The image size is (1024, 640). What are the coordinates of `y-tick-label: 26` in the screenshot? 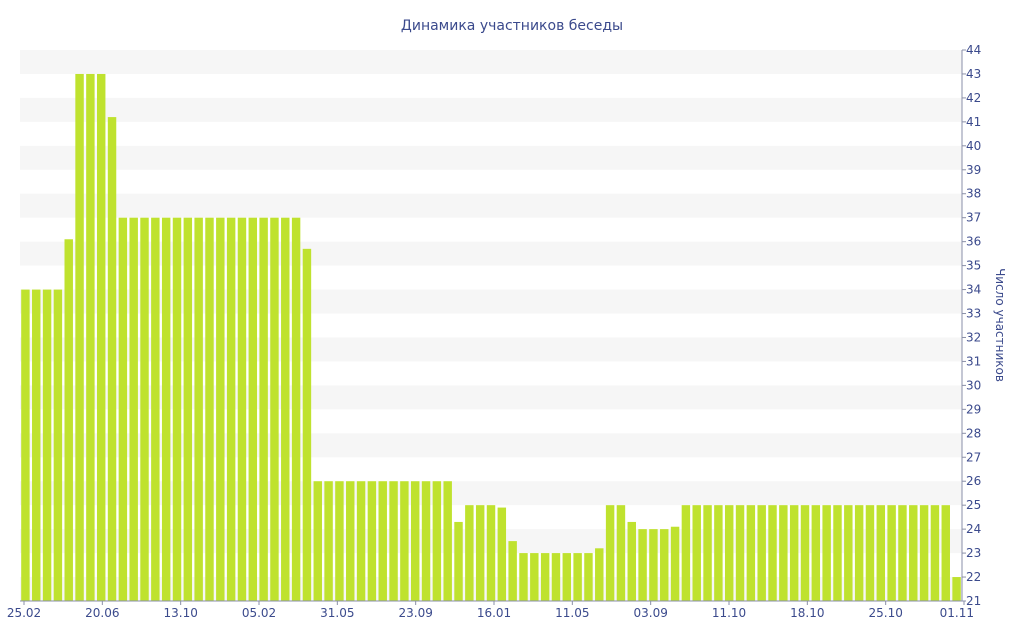 It's located at (973, 481).